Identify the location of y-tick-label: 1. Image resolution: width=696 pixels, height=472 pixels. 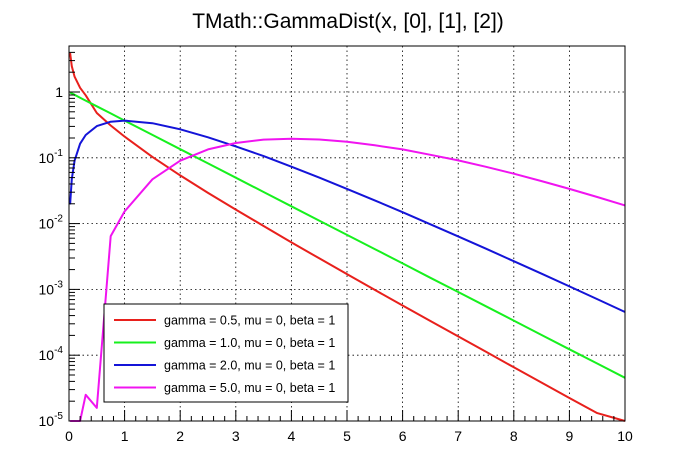
(59, 92).